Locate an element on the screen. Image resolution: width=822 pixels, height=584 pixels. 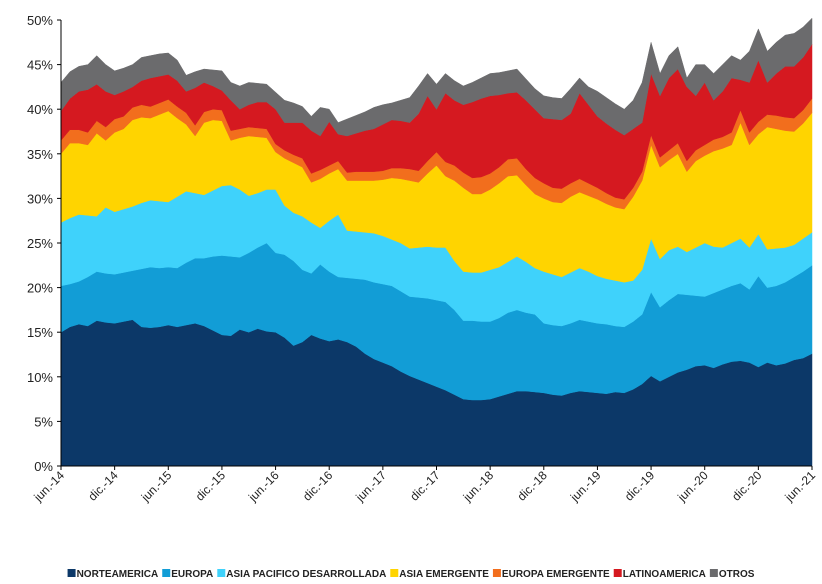
x-tick-label: jun.-19 is located at coordinates (585, 486).